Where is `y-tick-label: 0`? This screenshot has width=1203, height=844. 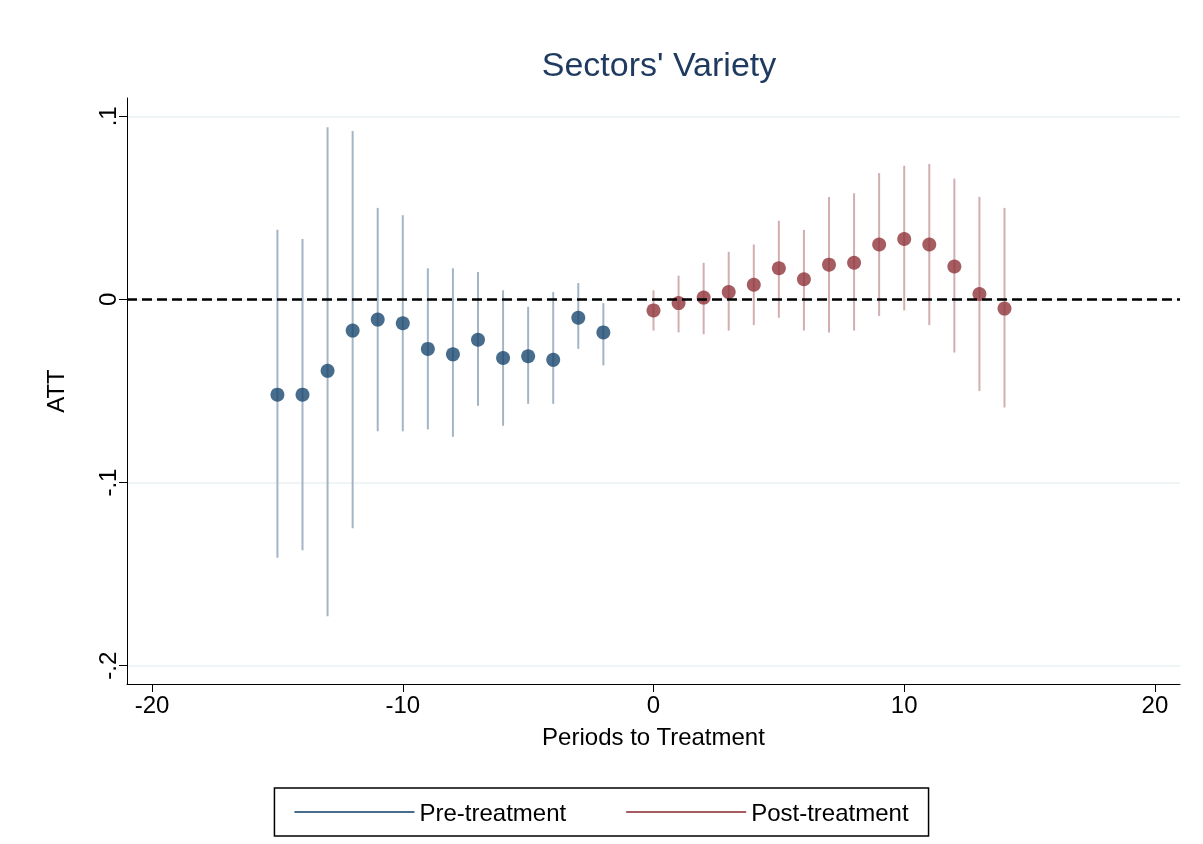 y-tick-label: 0 is located at coordinates (107, 299).